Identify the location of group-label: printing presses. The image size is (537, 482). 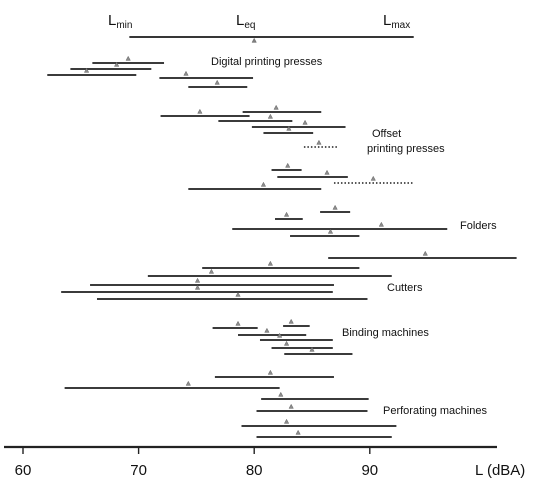
(406, 149).